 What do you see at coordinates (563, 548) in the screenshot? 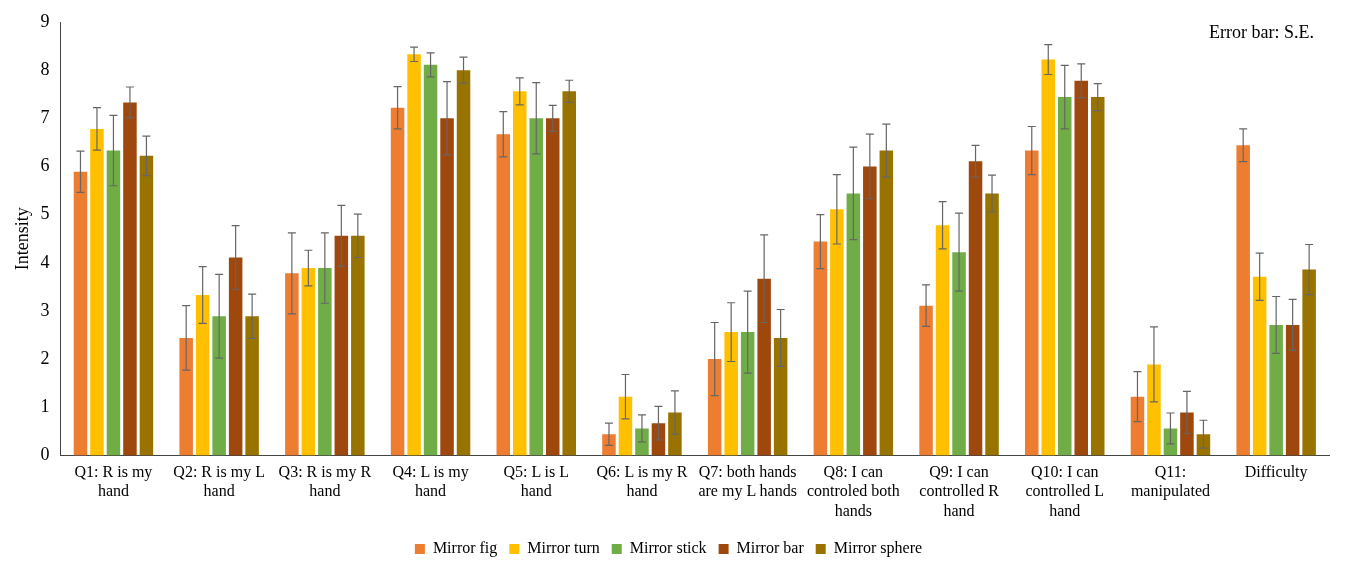
I see `legend-label: Mirror turn` at bounding box center [563, 548].